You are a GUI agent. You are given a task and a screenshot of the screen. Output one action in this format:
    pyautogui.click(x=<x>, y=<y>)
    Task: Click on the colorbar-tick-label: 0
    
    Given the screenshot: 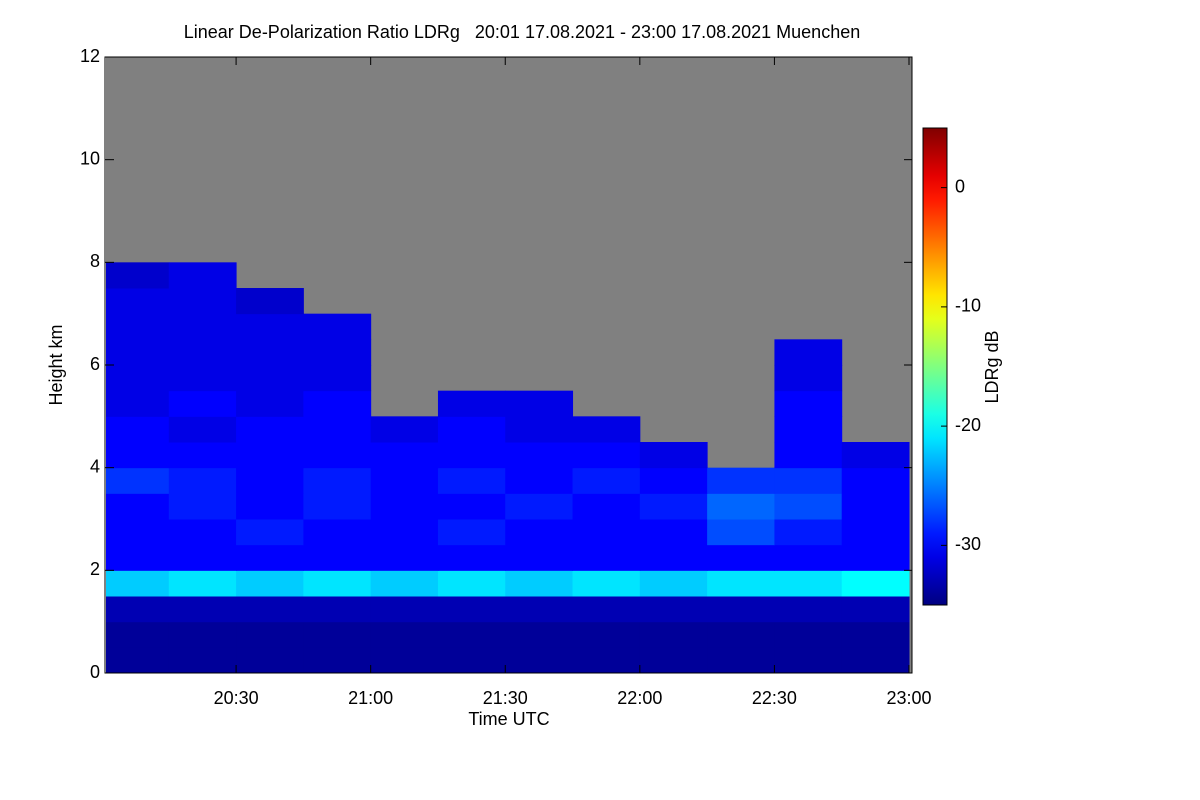 What is the action you would take?
    pyautogui.click(x=960, y=186)
    